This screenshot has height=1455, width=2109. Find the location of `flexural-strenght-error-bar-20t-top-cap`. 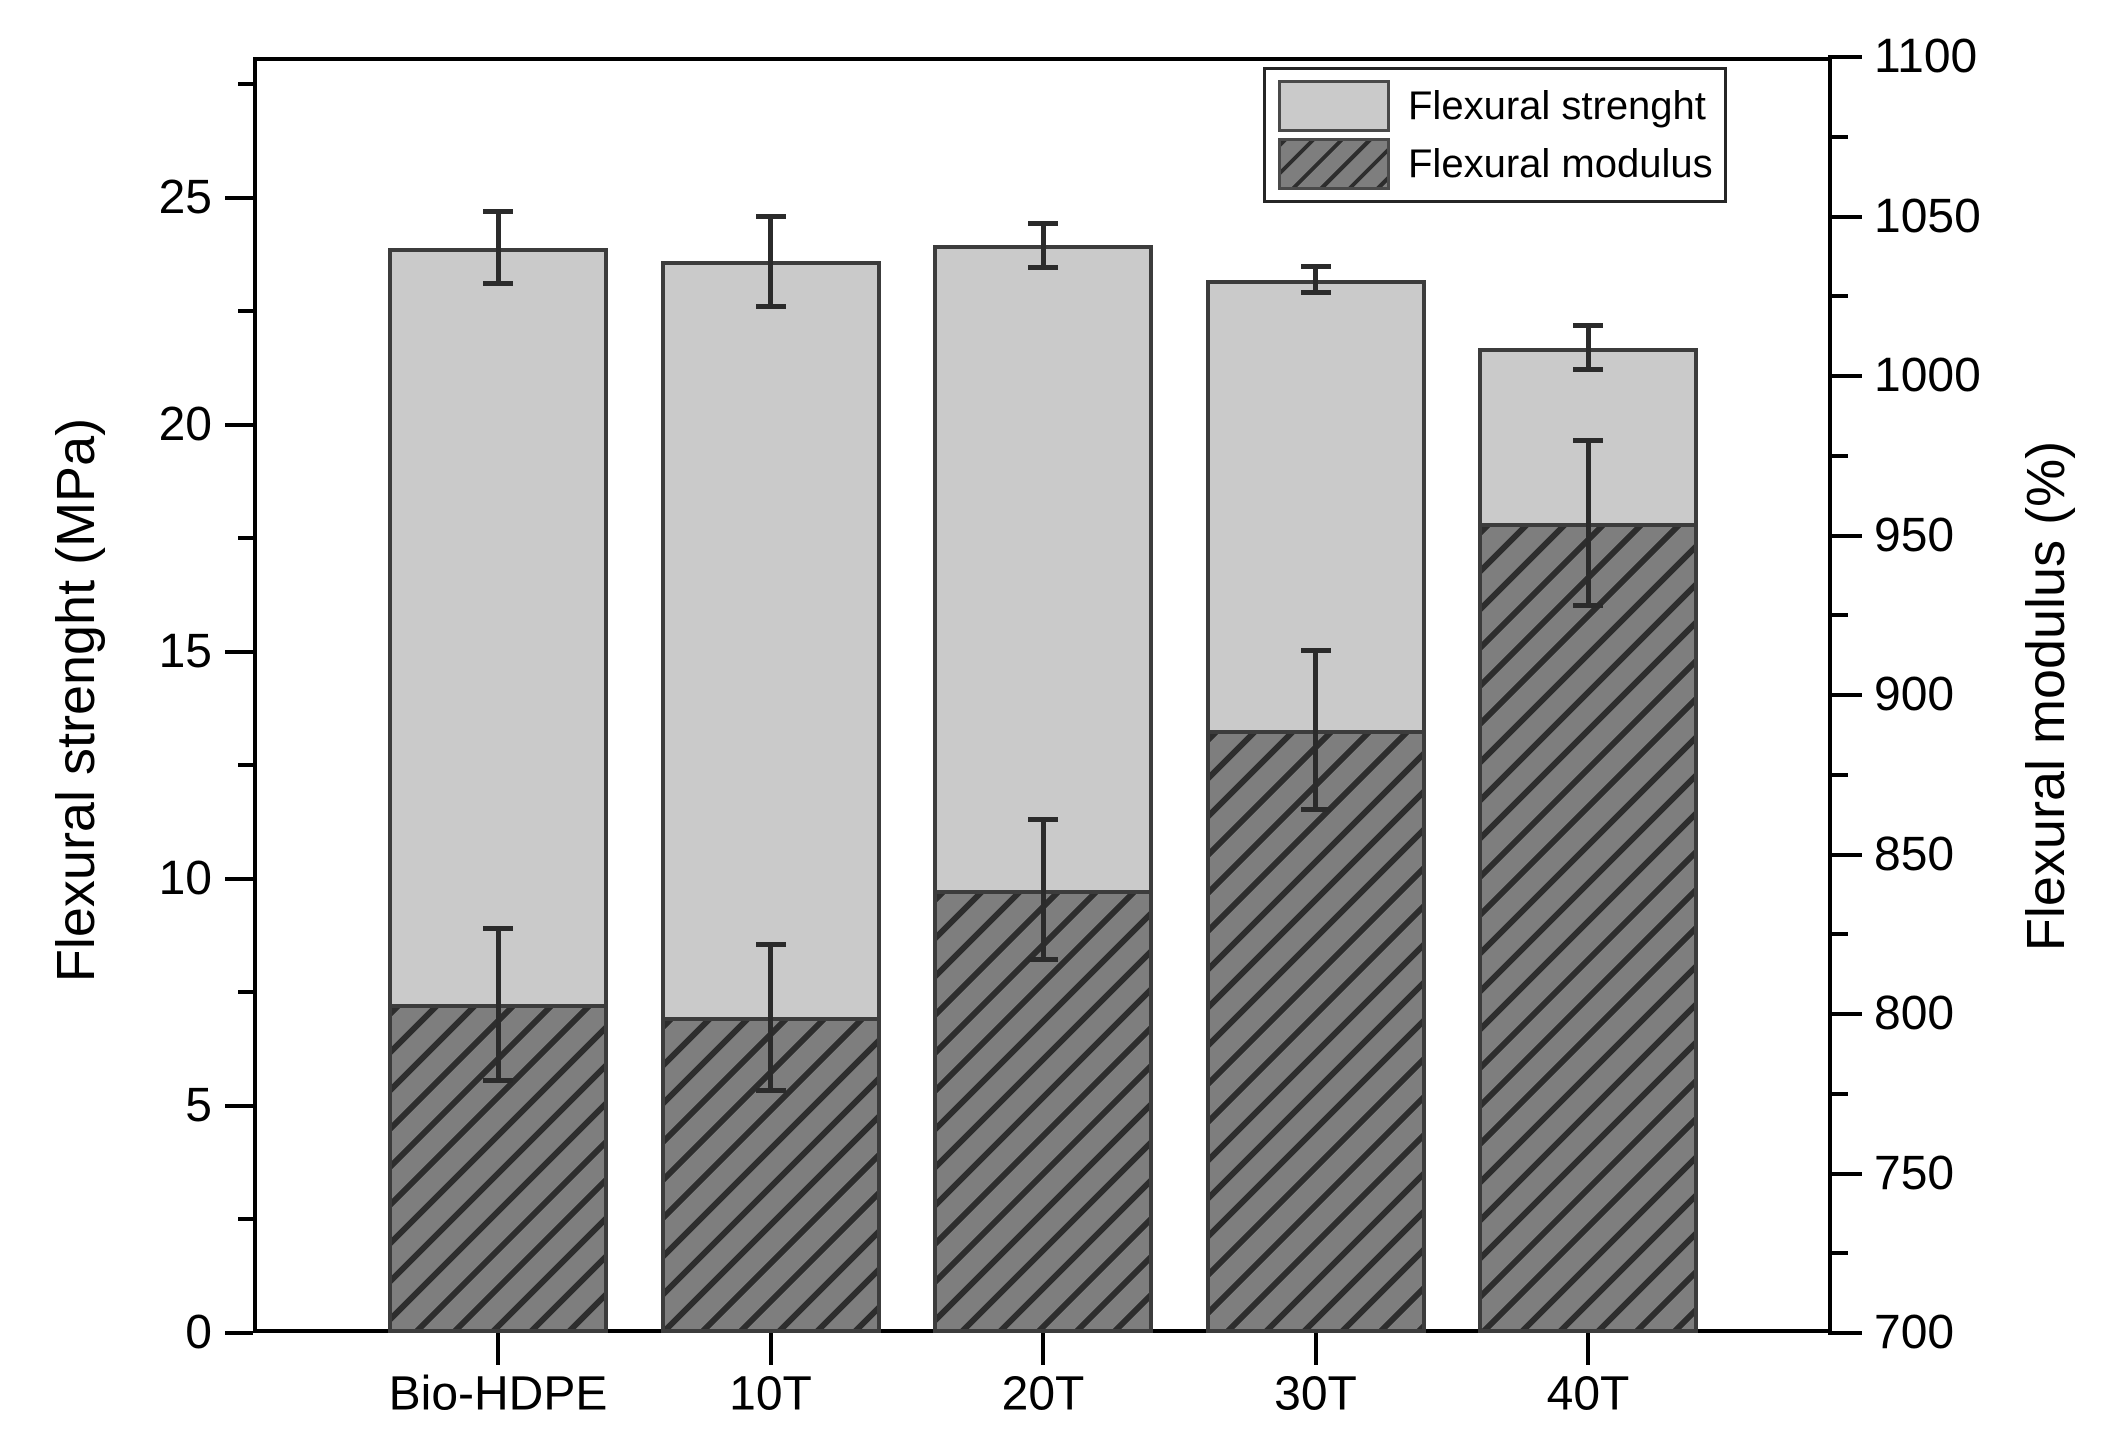

flexural-strenght-error-bar-20t-top-cap is located at coordinates (1043, 223).